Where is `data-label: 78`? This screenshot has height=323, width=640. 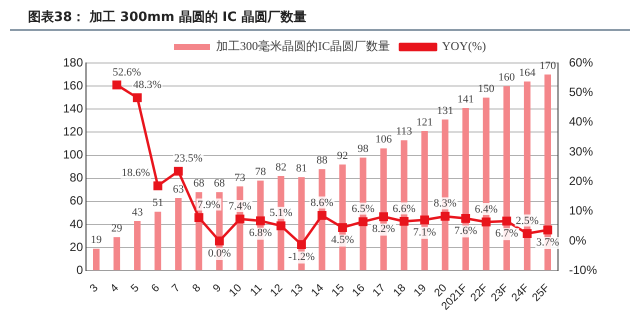 data-label: 78 is located at coordinates (260, 172).